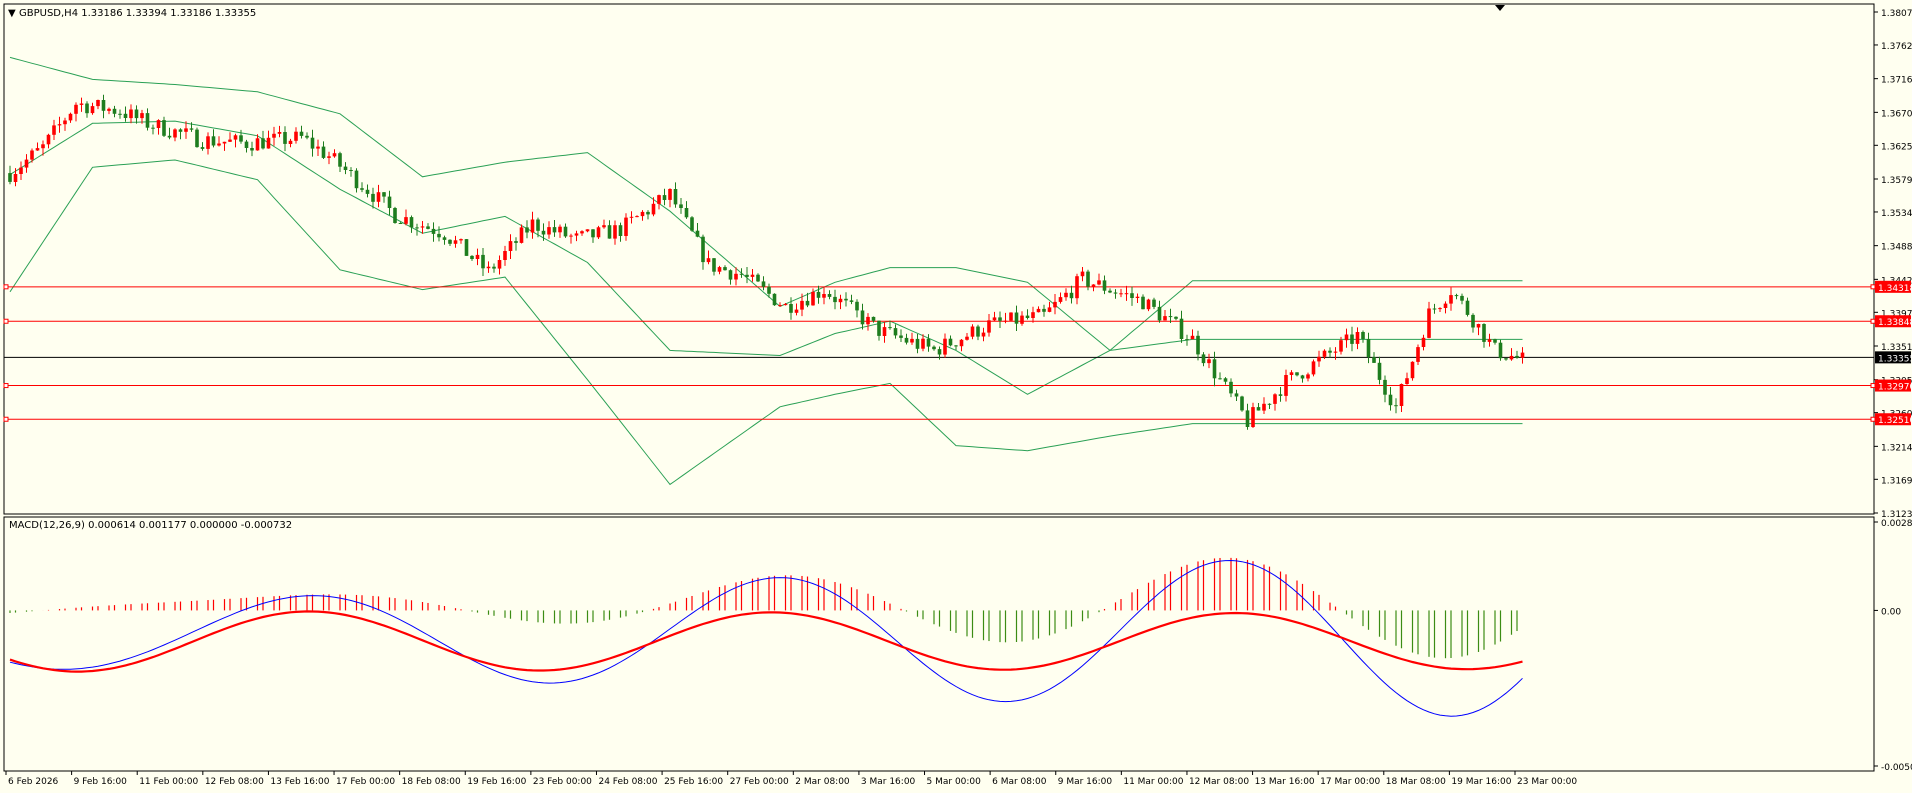 This screenshot has width=1912, height=793. What do you see at coordinates (12, 13) in the screenshot?
I see `symbol-dropdown-icon: ▼` at bounding box center [12, 13].